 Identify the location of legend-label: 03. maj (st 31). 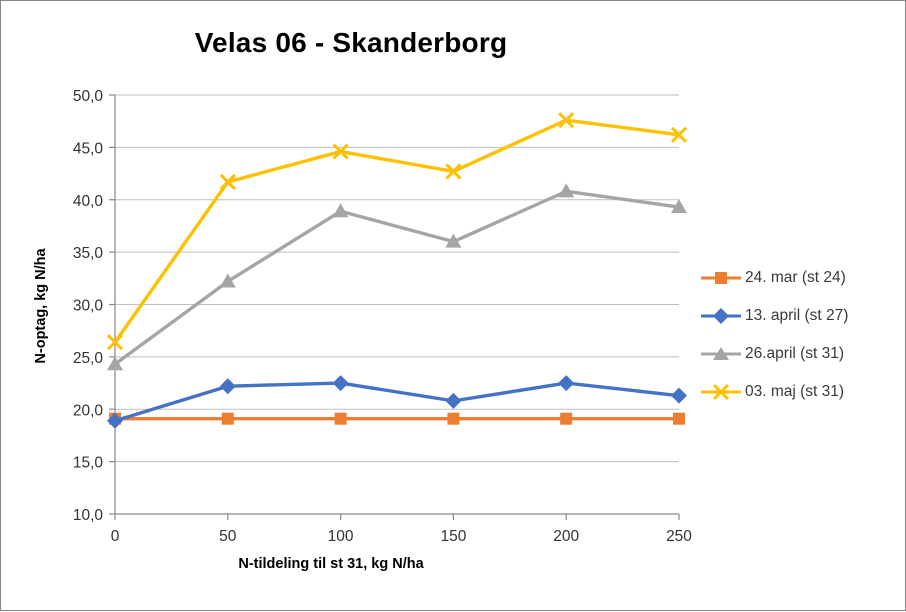
(795, 391).